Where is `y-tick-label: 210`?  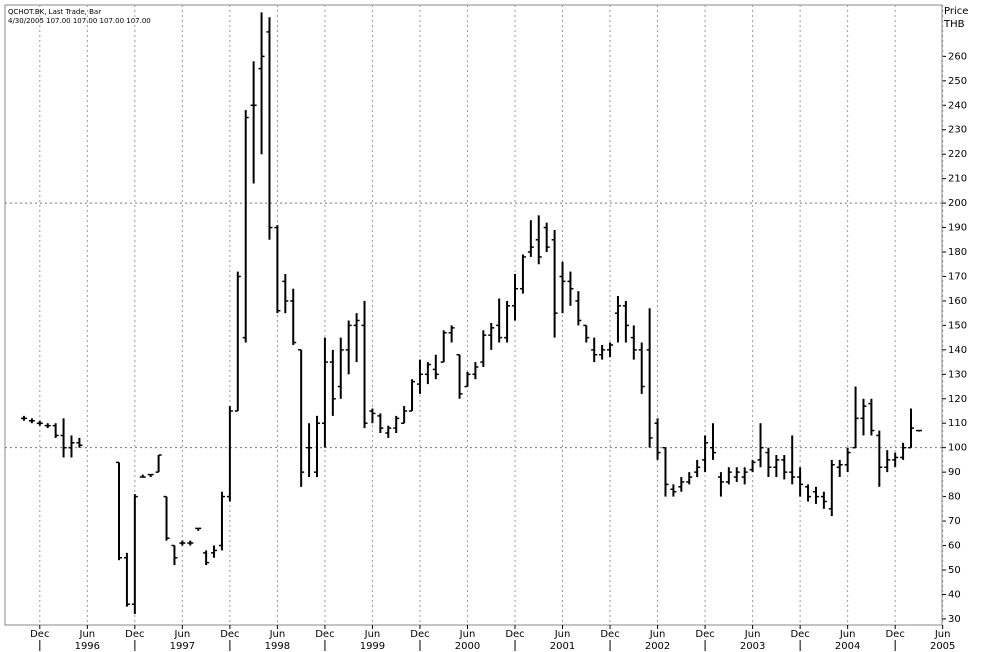
y-tick-label: 210 is located at coordinates (957, 179).